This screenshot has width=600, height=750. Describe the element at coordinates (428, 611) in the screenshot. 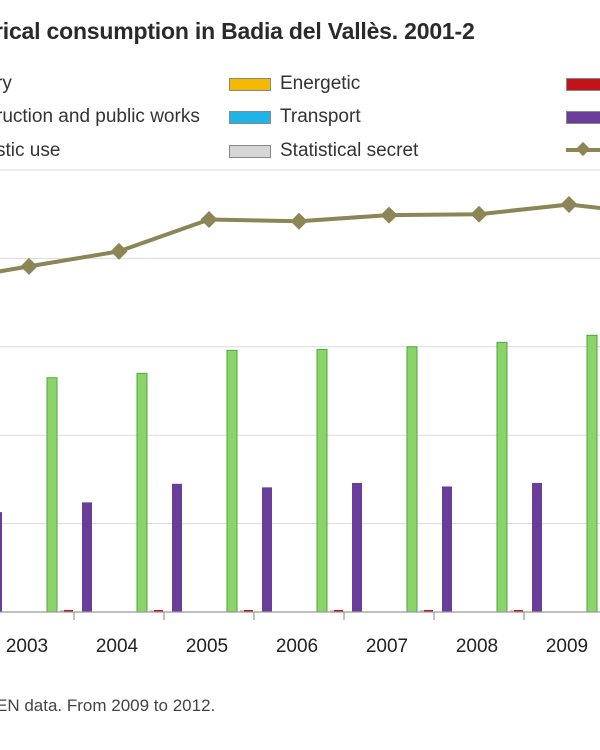

I see `bar-minor-2008` at that location.